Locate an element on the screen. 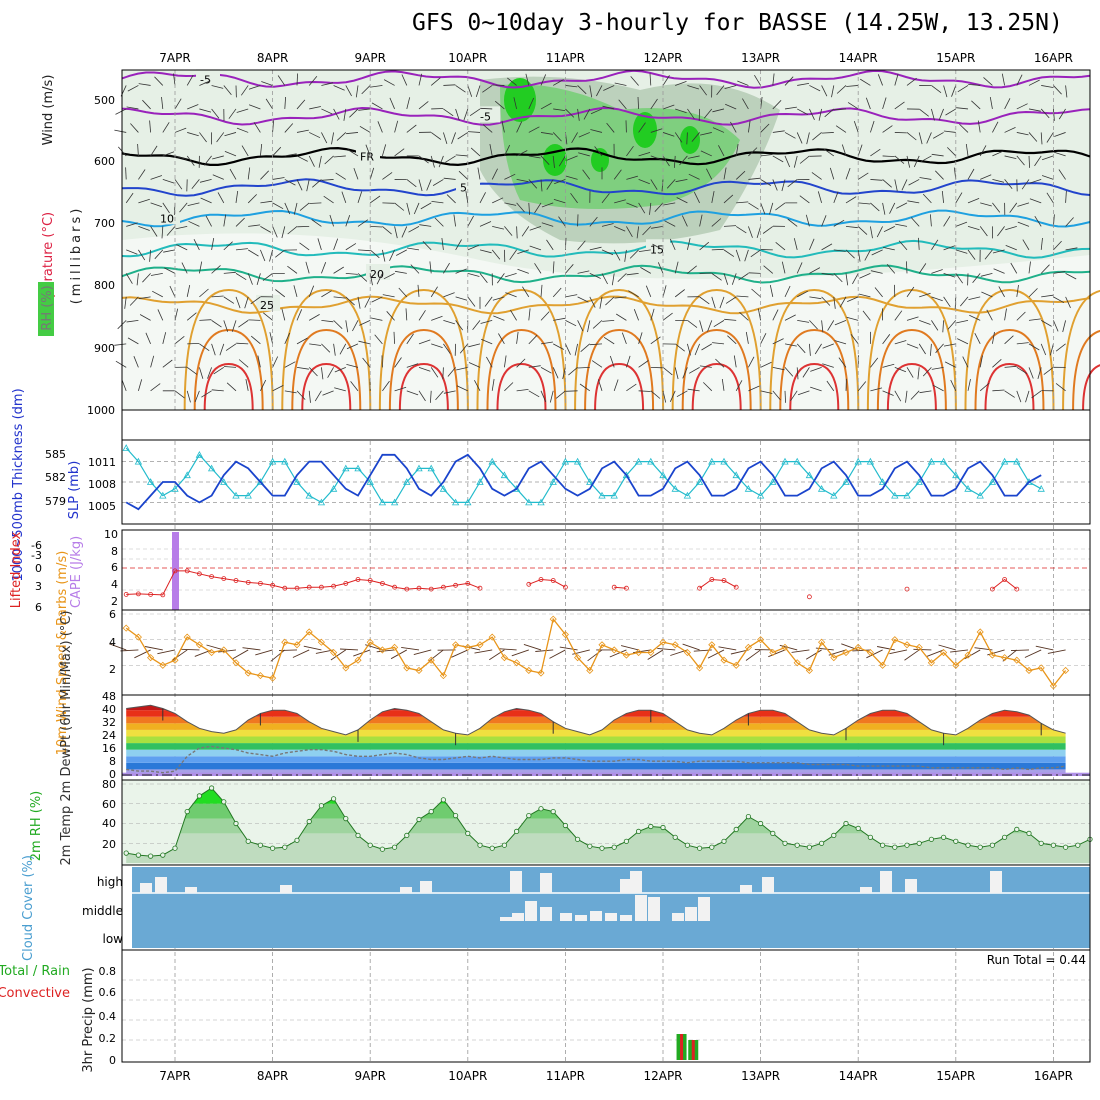  t2m-tick-32: 32 is located at coordinates (109, 722).